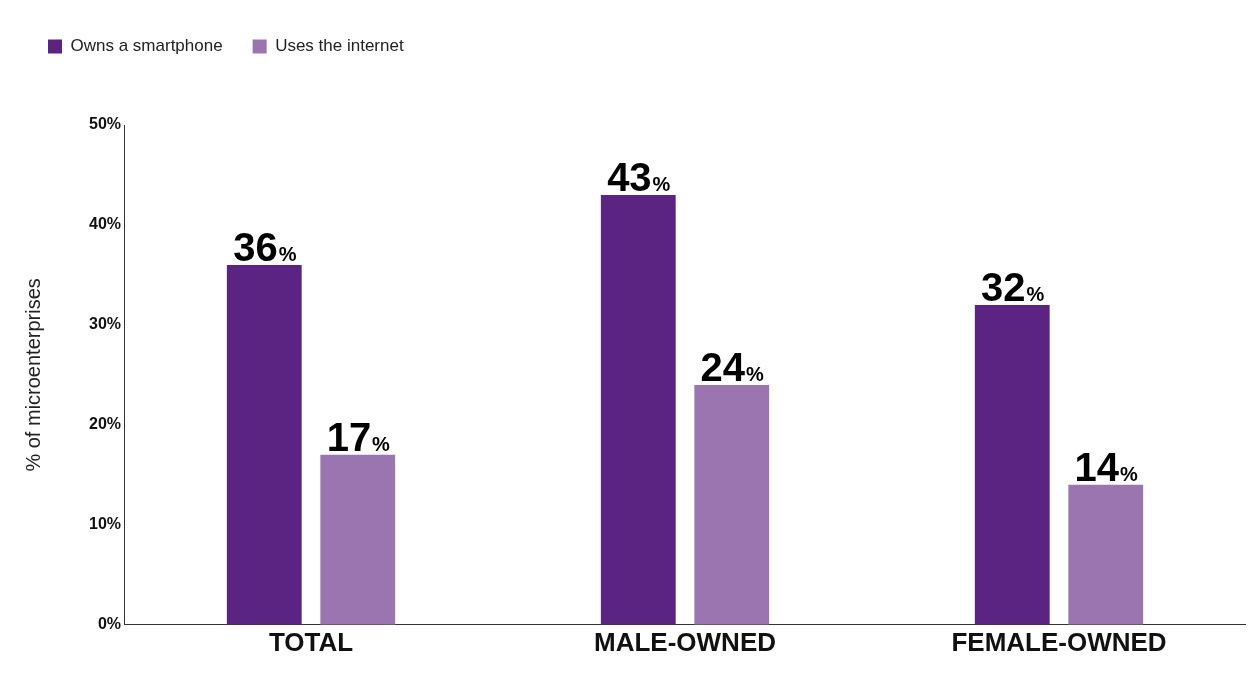 This screenshot has width=1254, height=674. What do you see at coordinates (109, 624) in the screenshot?
I see `y-tick-label: 0%` at bounding box center [109, 624].